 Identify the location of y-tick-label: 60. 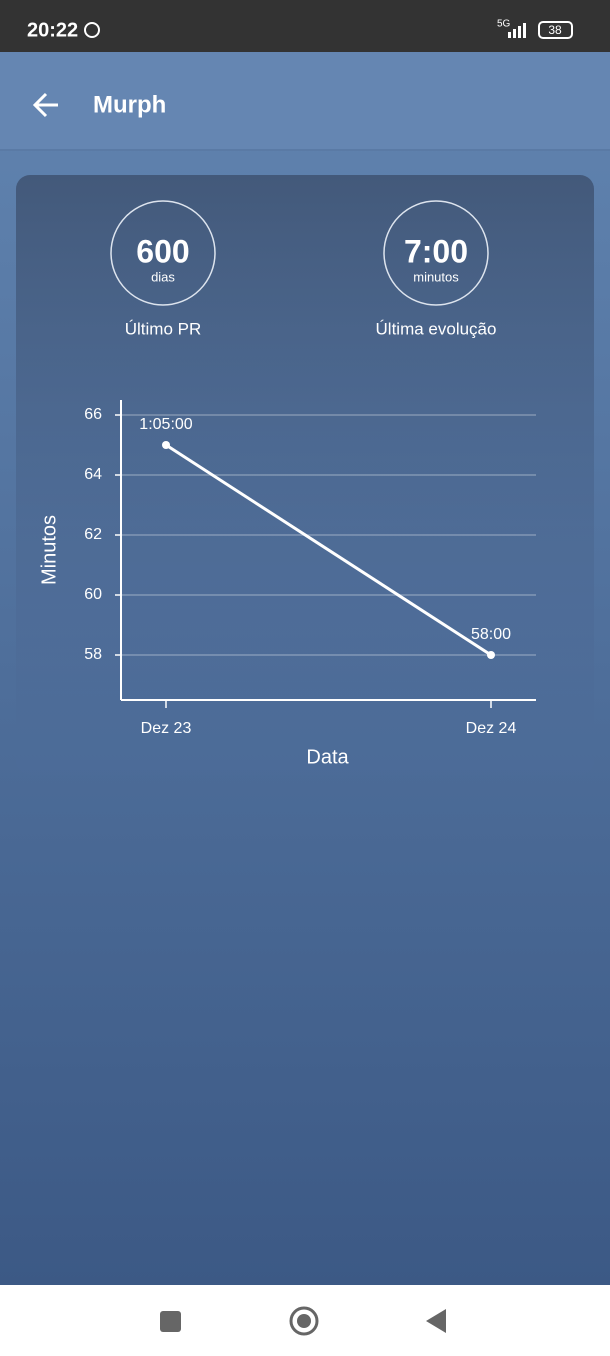
(93, 594).